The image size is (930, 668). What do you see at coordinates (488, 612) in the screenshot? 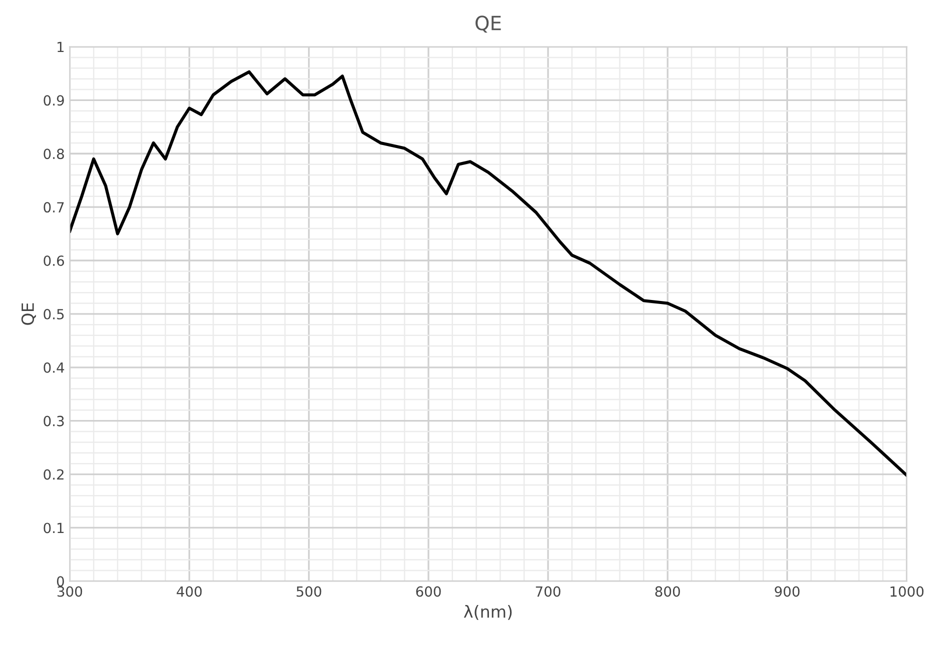
I see `x-axis-title: λ(nm)` at bounding box center [488, 612].